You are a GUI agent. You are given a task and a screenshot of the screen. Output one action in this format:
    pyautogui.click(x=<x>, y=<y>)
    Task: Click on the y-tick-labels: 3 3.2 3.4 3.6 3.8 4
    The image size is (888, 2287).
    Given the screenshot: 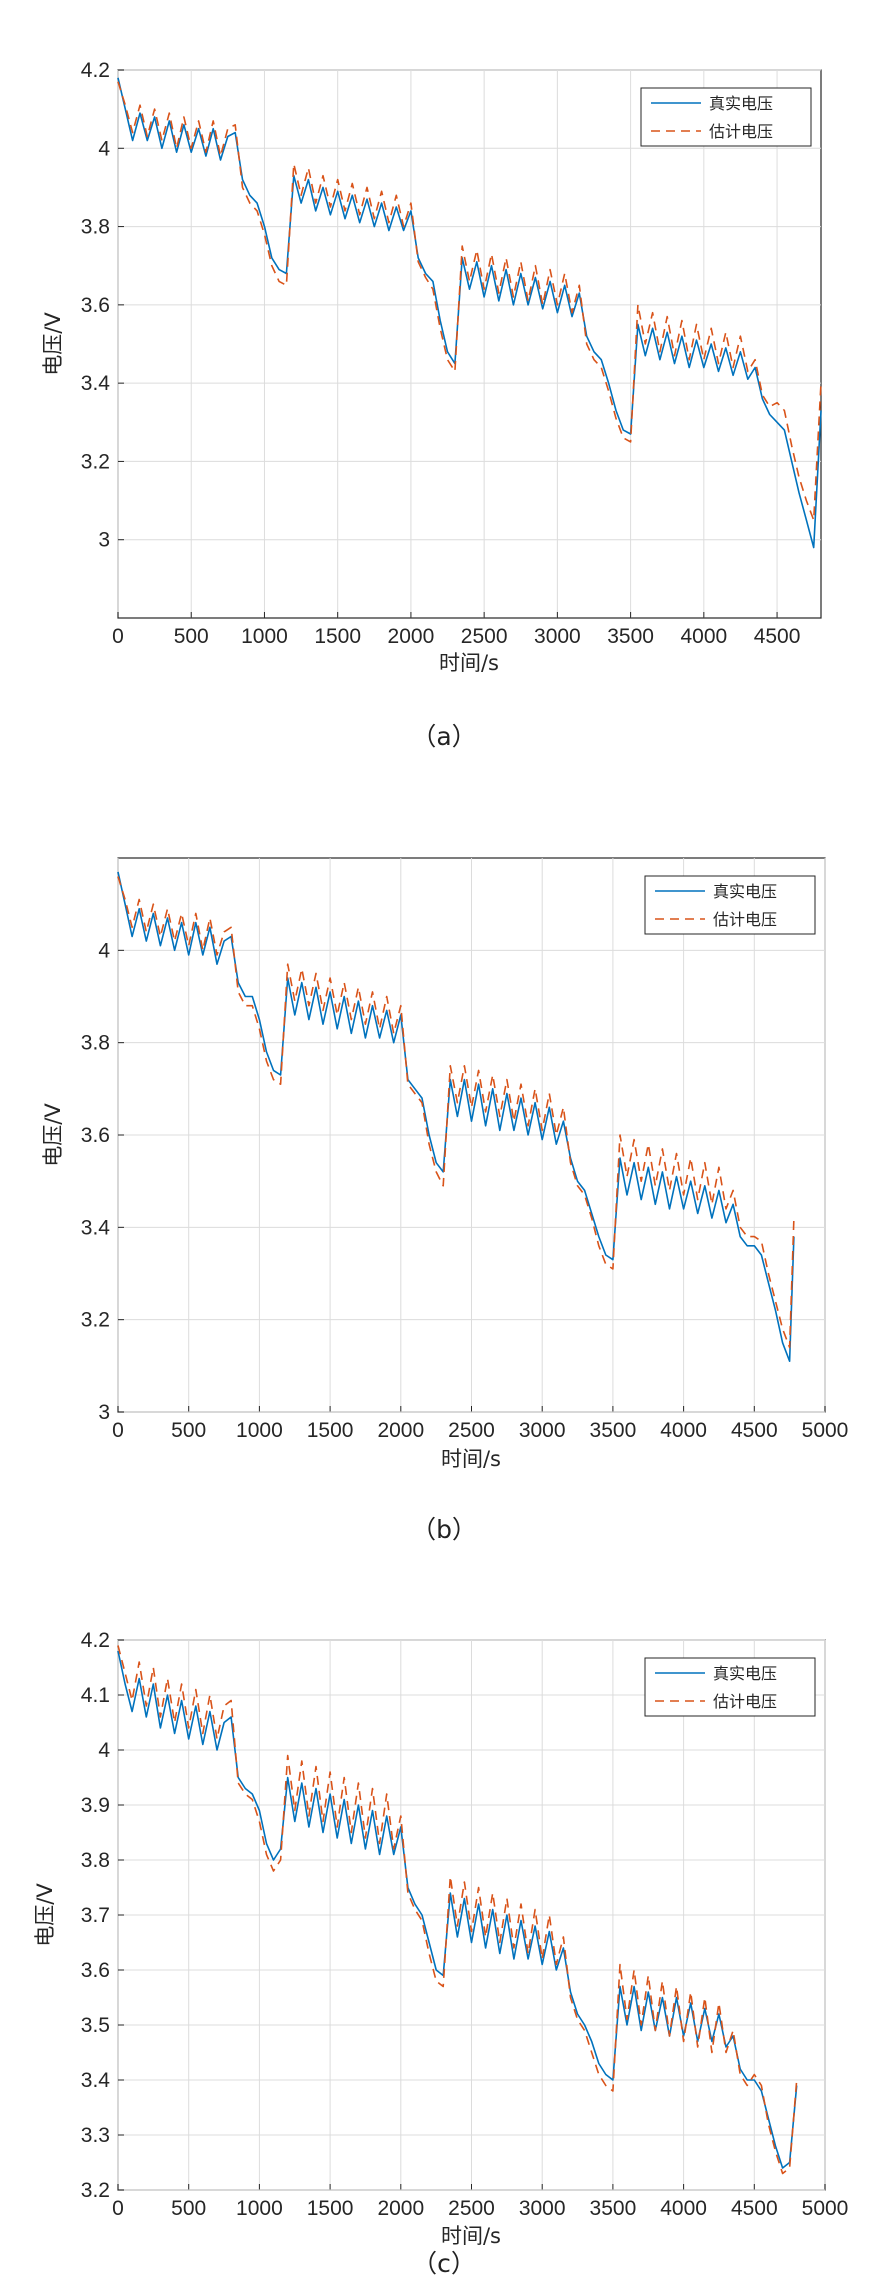 What is the action you would take?
    pyautogui.click(x=96, y=1181)
    